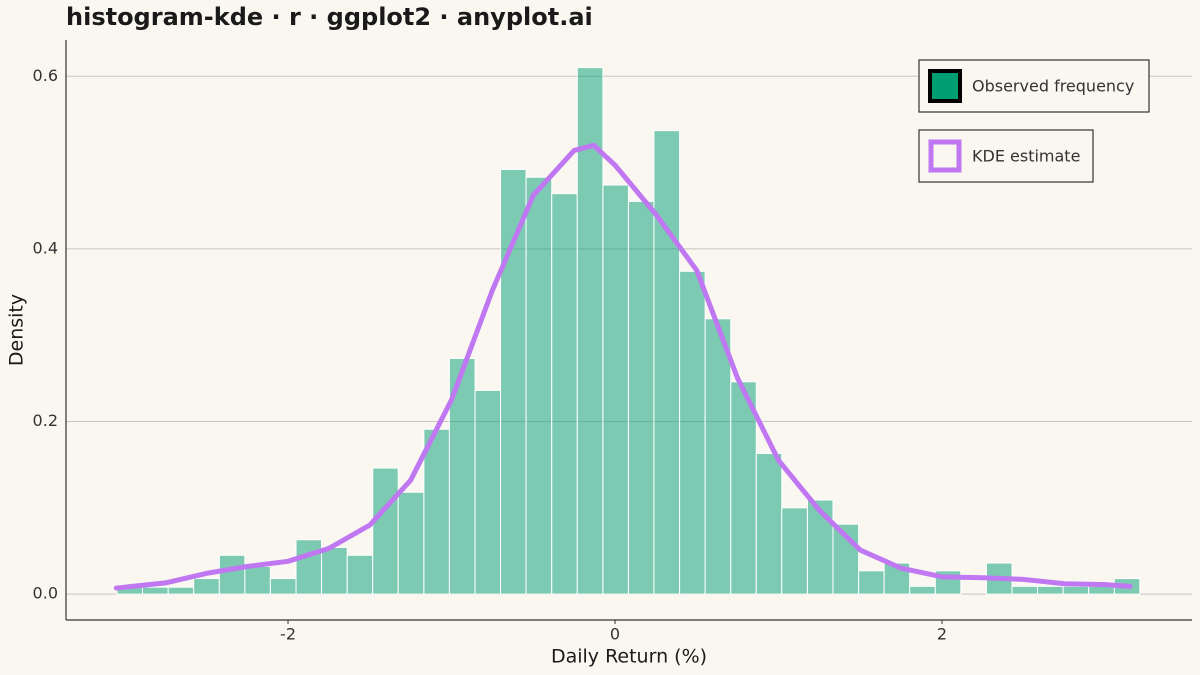 Image resolution: width=1200 pixels, height=675 pixels. I want to click on x-axis-label: Daily Return (%), so click(629, 657).